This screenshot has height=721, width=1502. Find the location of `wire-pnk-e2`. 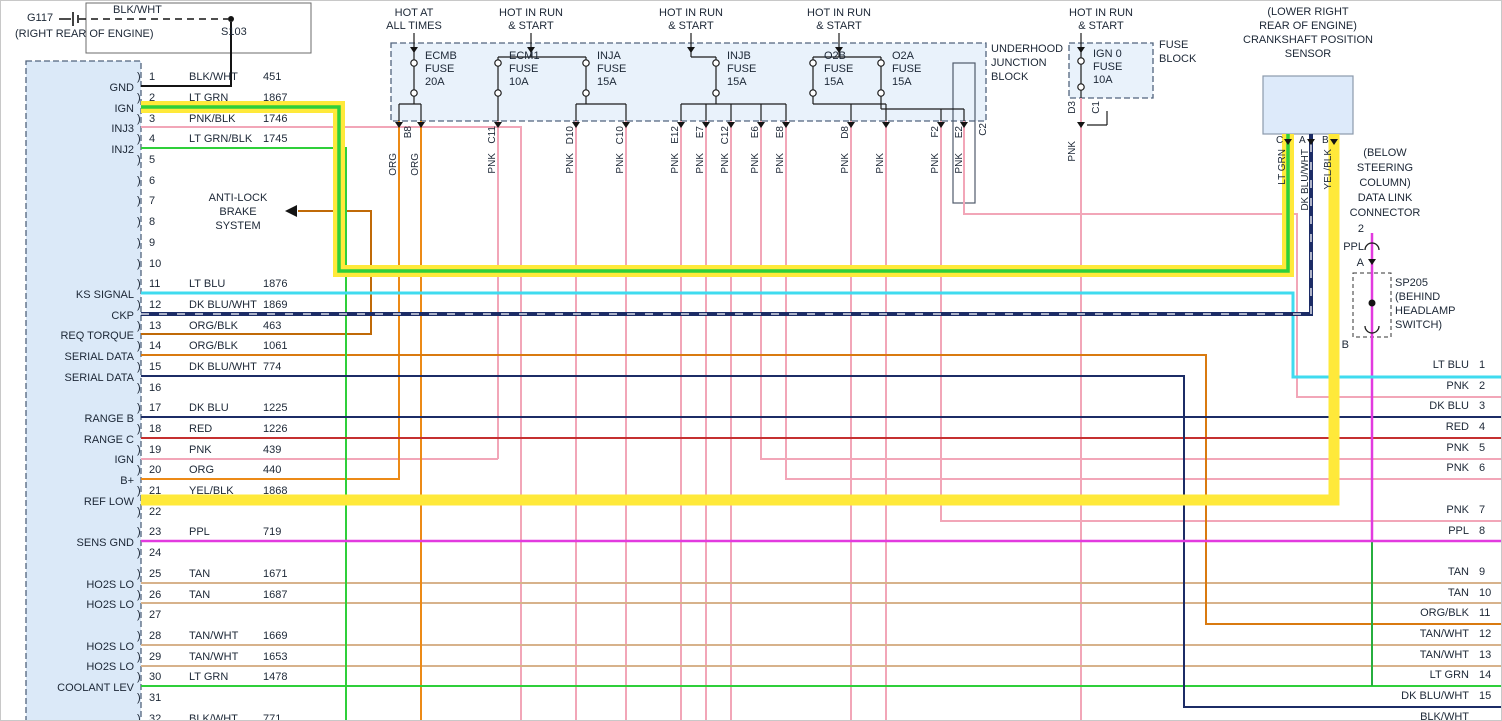

wire-pnk-e2 is located at coordinates (1232, 259).